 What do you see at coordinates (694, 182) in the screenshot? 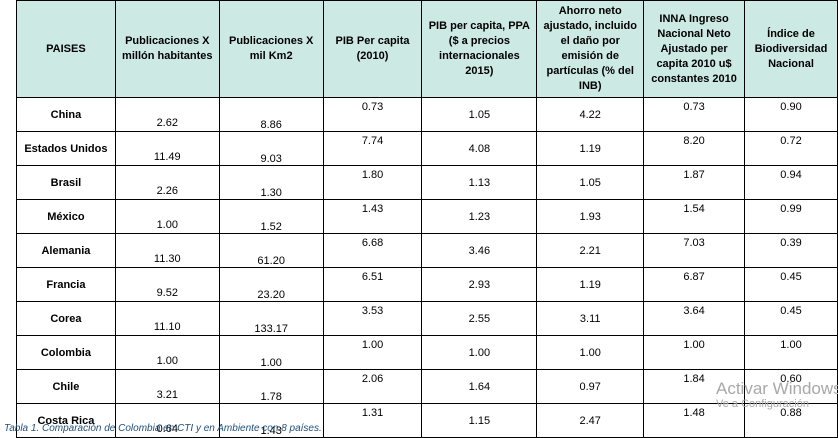
I see `inna-cell: 1.87` at bounding box center [694, 182].